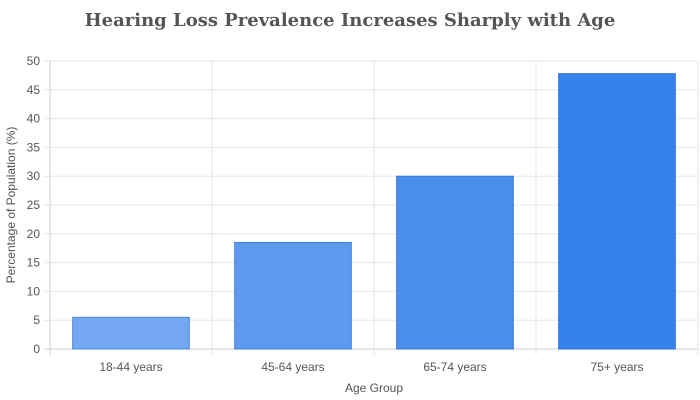 This screenshot has height=400, width=700. I want to click on y-tick-label: 0, so click(36, 349).